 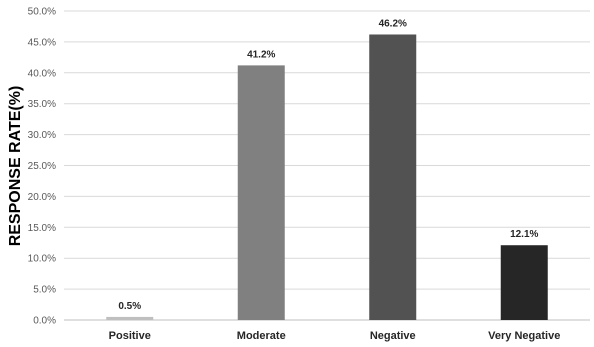 I want to click on y-tick-label: 0.0%, so click(x=44, y=321).